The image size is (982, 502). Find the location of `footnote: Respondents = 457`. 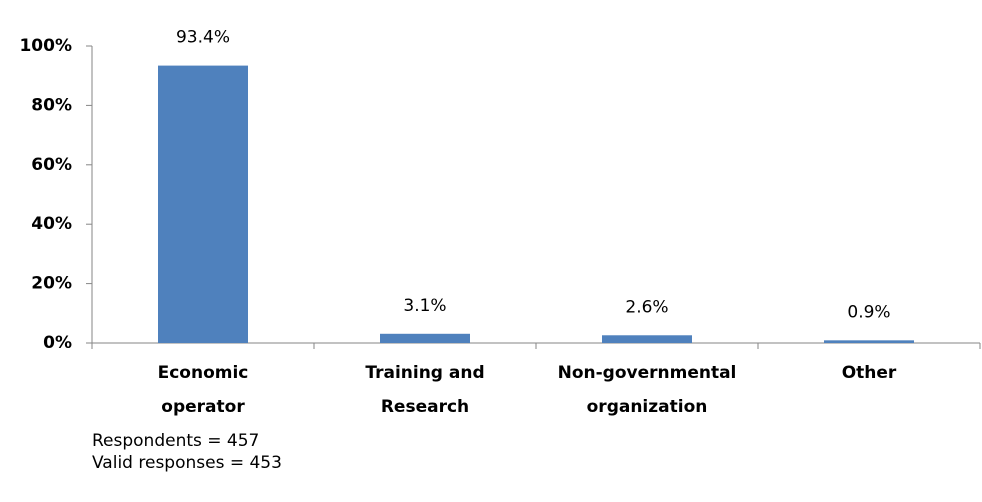

footnote: Respondents = 457 is located at coordinates (176, 441).